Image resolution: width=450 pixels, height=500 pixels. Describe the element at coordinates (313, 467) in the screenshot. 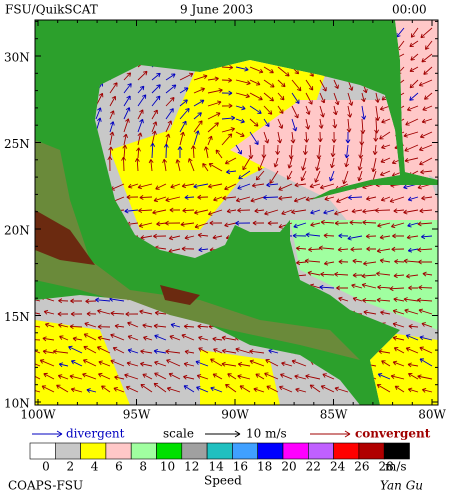

I see `colorbar-tick: 22` at that location.